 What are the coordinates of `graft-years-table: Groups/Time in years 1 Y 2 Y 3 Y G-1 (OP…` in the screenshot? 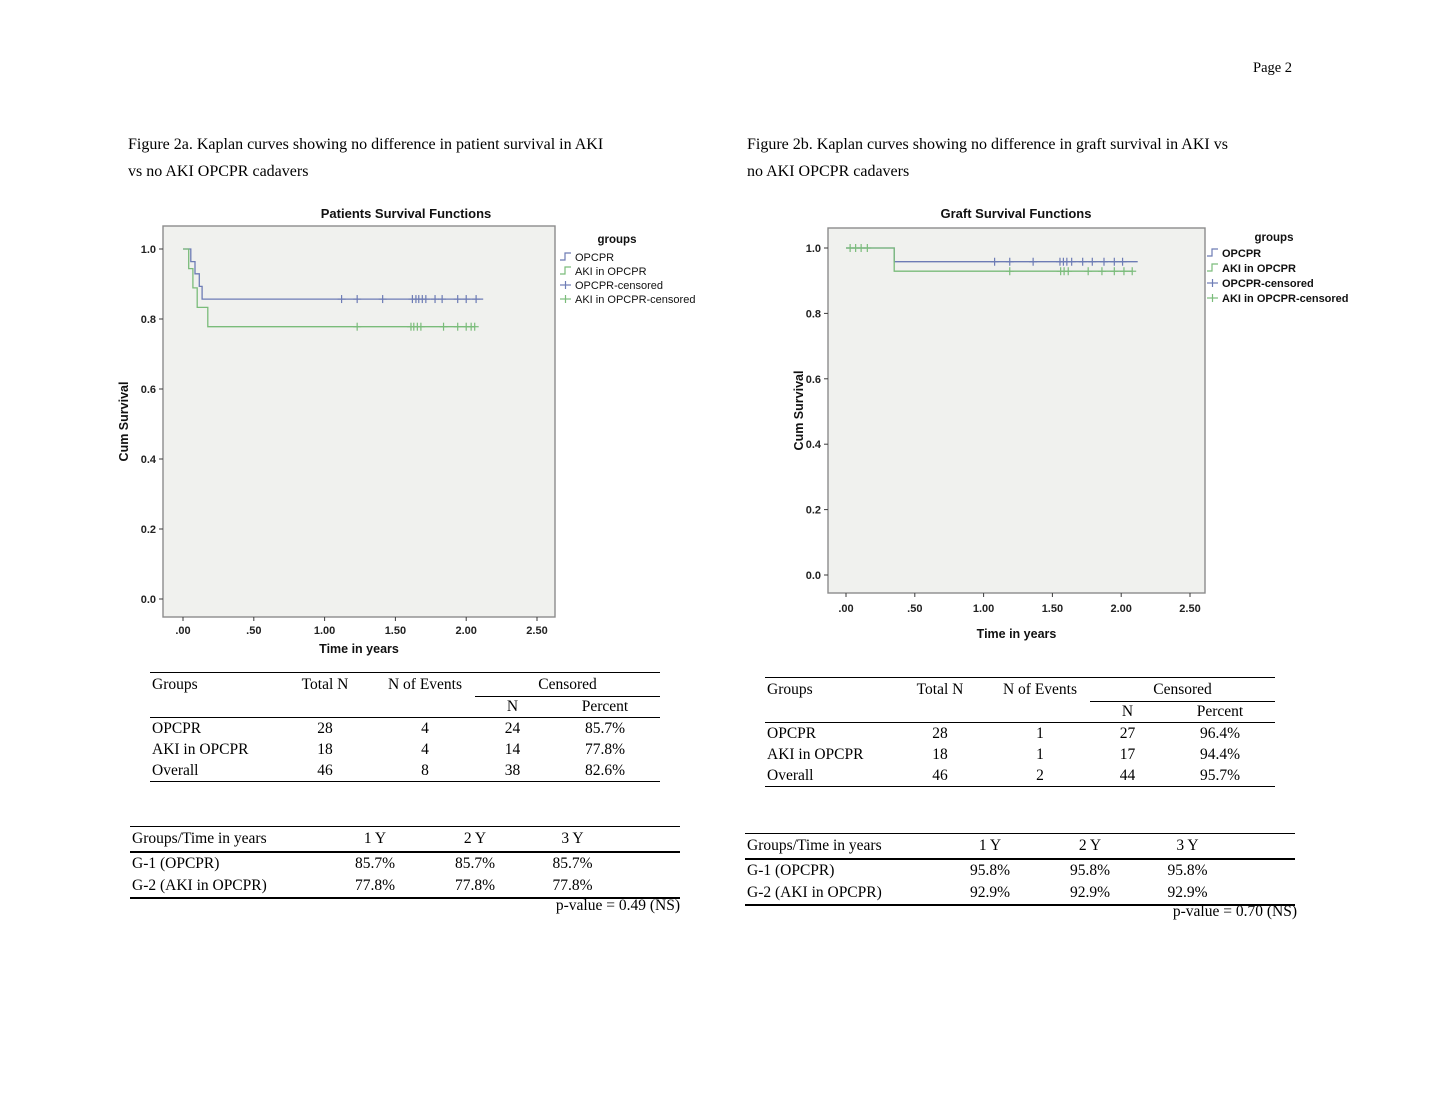 It's located at (1020, 869).